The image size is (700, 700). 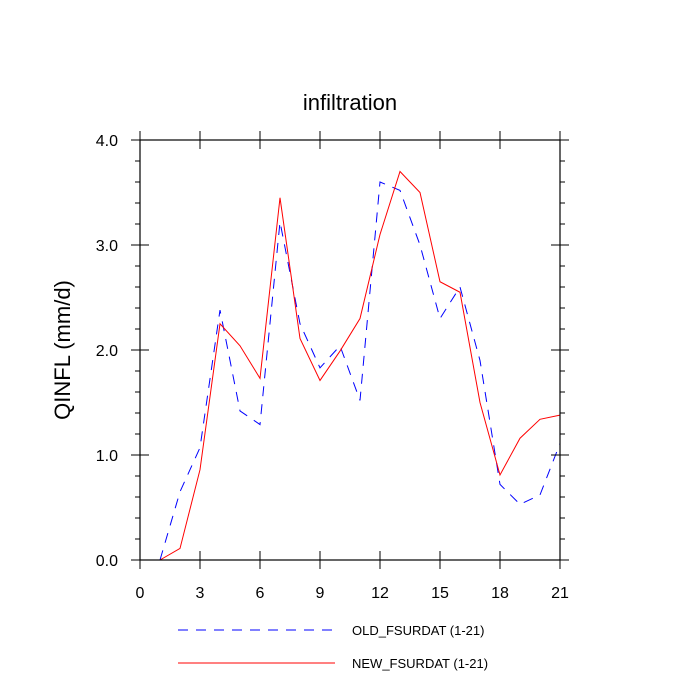 I want to click on x-tick-label: 12, so click(x=380, y=593).